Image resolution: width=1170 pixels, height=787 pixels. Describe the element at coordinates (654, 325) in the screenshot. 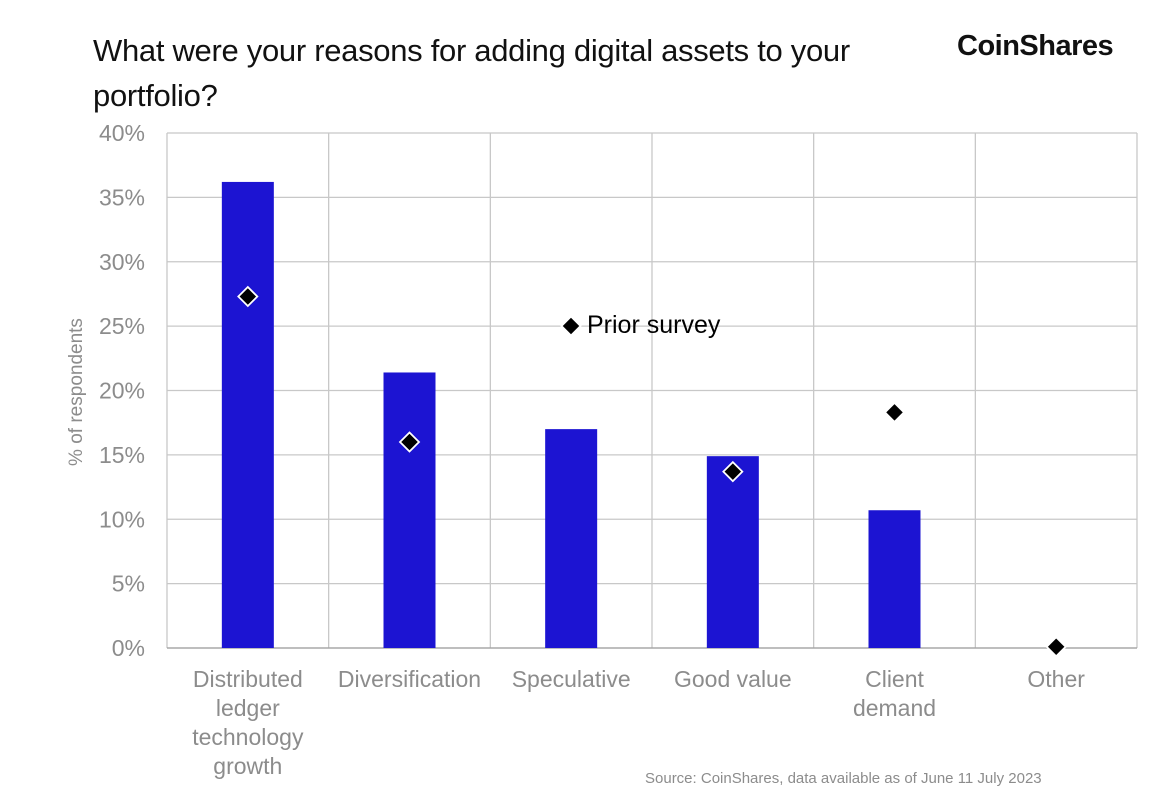

I see `legend-label: Prior survey` at that location.